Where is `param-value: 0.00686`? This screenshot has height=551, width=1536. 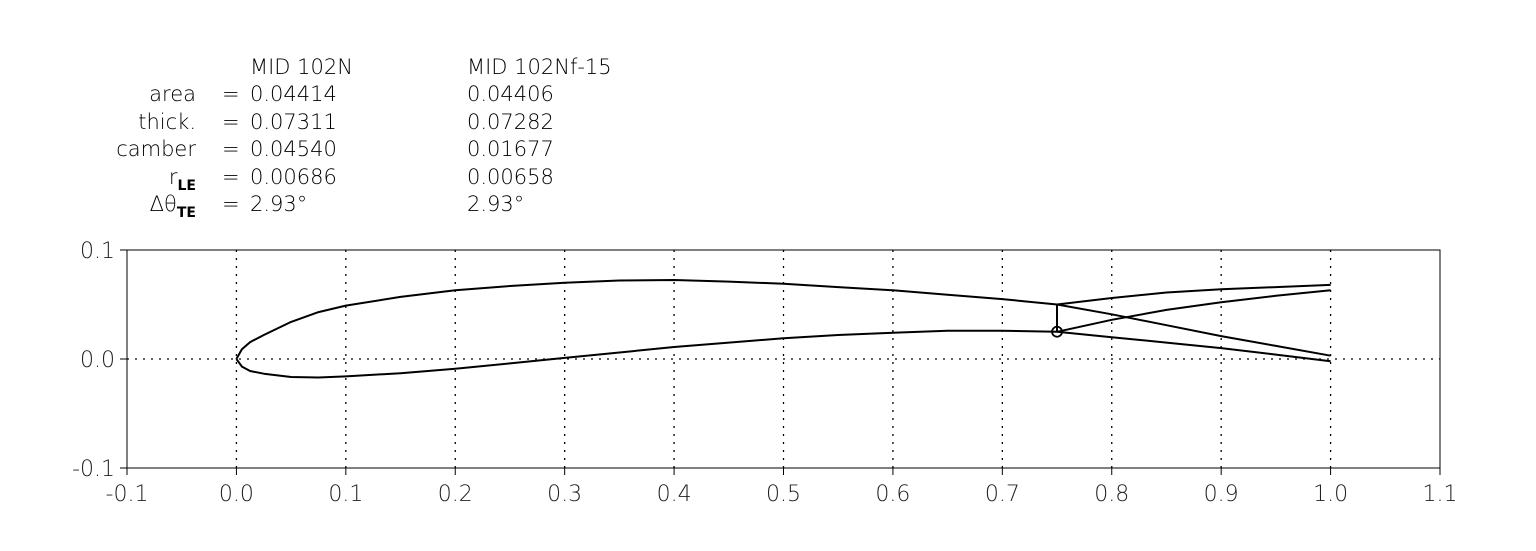
param-value: 0.00686 is located at coordinates (293, 176).